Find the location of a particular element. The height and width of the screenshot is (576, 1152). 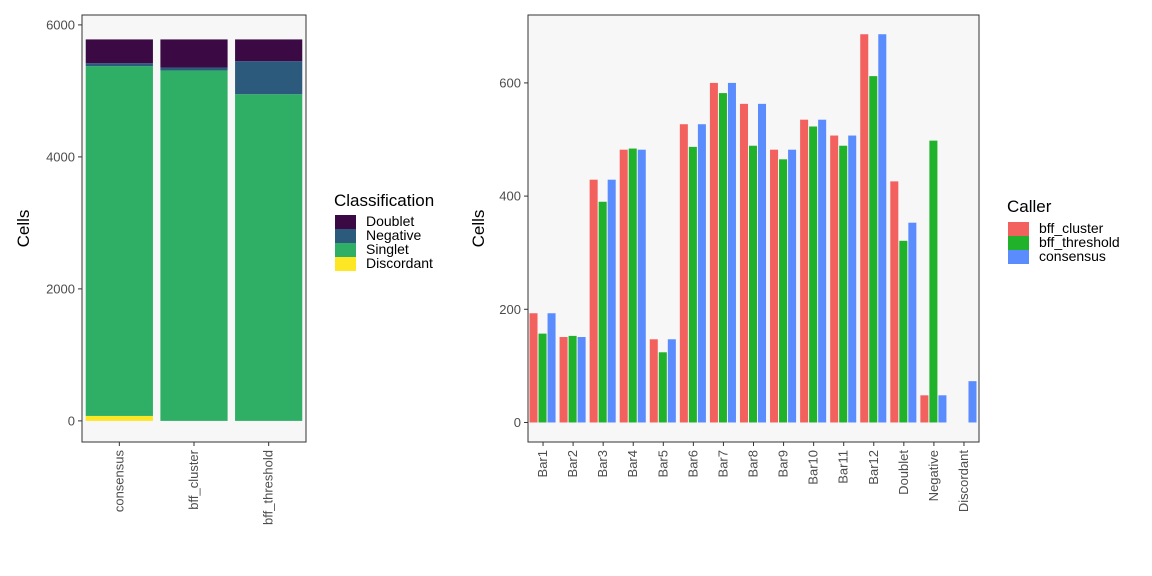

bar-bff_threshold-Doublet is located at coordinates (903, 331).